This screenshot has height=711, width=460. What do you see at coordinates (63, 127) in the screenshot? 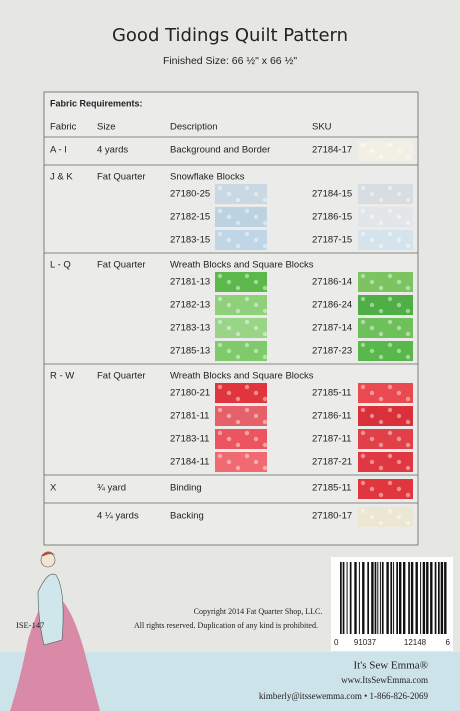
I see `column-header: Fabric` at bounding box center [63, 127].